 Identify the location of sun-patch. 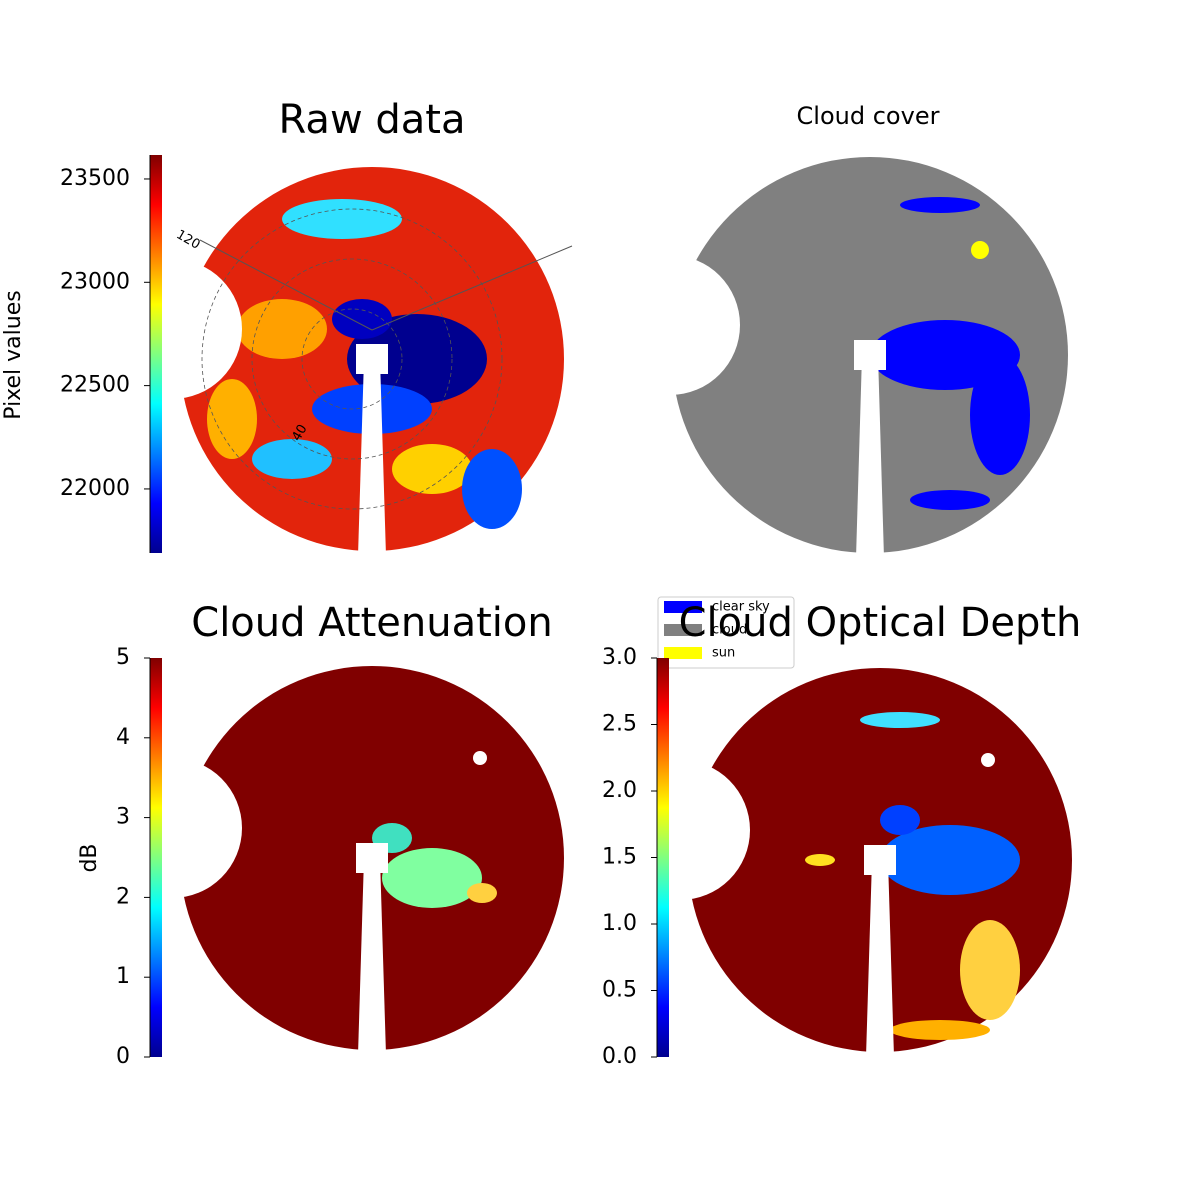
(980, 250).